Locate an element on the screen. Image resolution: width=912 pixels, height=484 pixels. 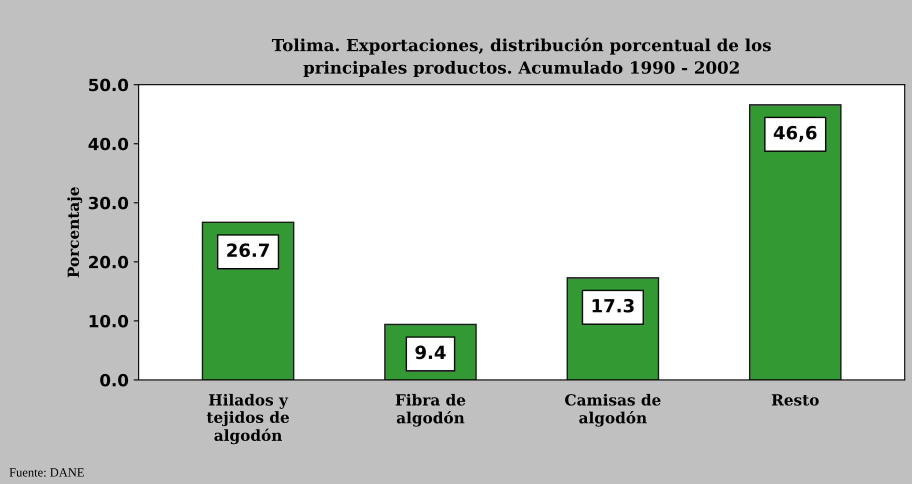
y-tick-label: 50.0 is located at coordinates (108, 85).